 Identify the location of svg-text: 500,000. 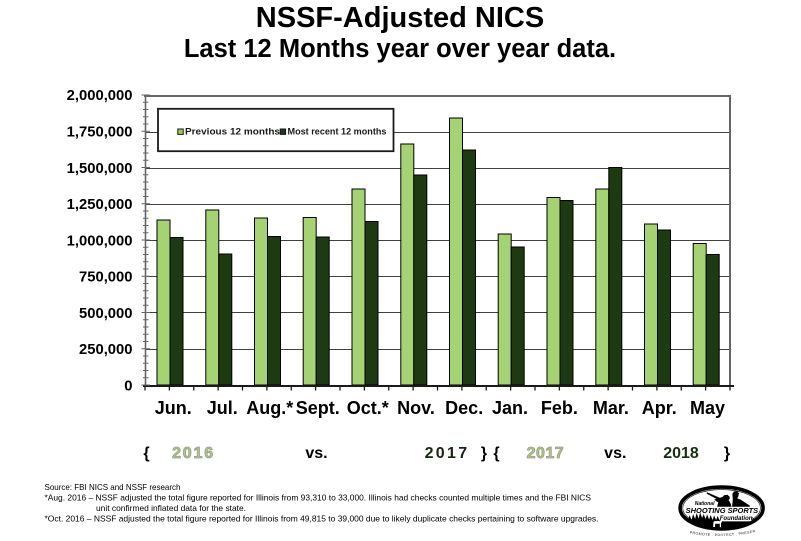
(106, 314).